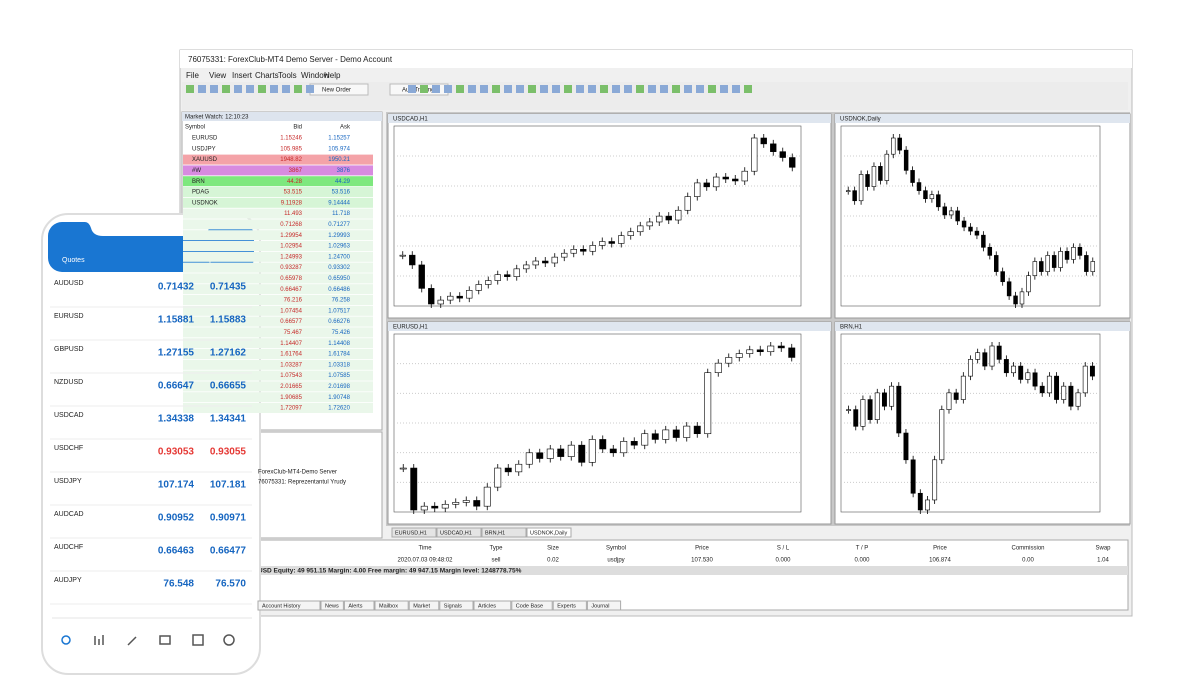 The width and height of the screenshot is (1200, 690). I want to click on terminal-tab-label: Market, so click(421, 606).